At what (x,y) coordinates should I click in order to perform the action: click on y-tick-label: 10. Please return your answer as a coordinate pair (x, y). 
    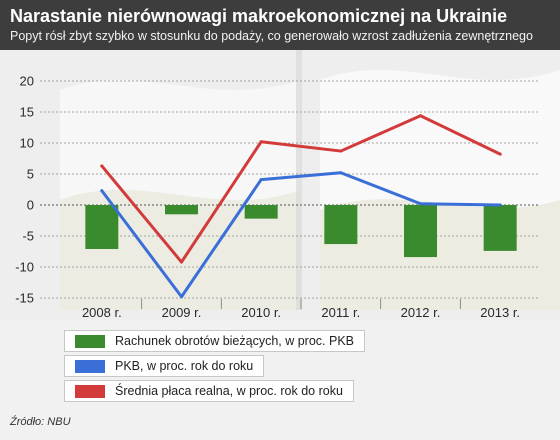
    Looking at the image, I should click on (27, 143).